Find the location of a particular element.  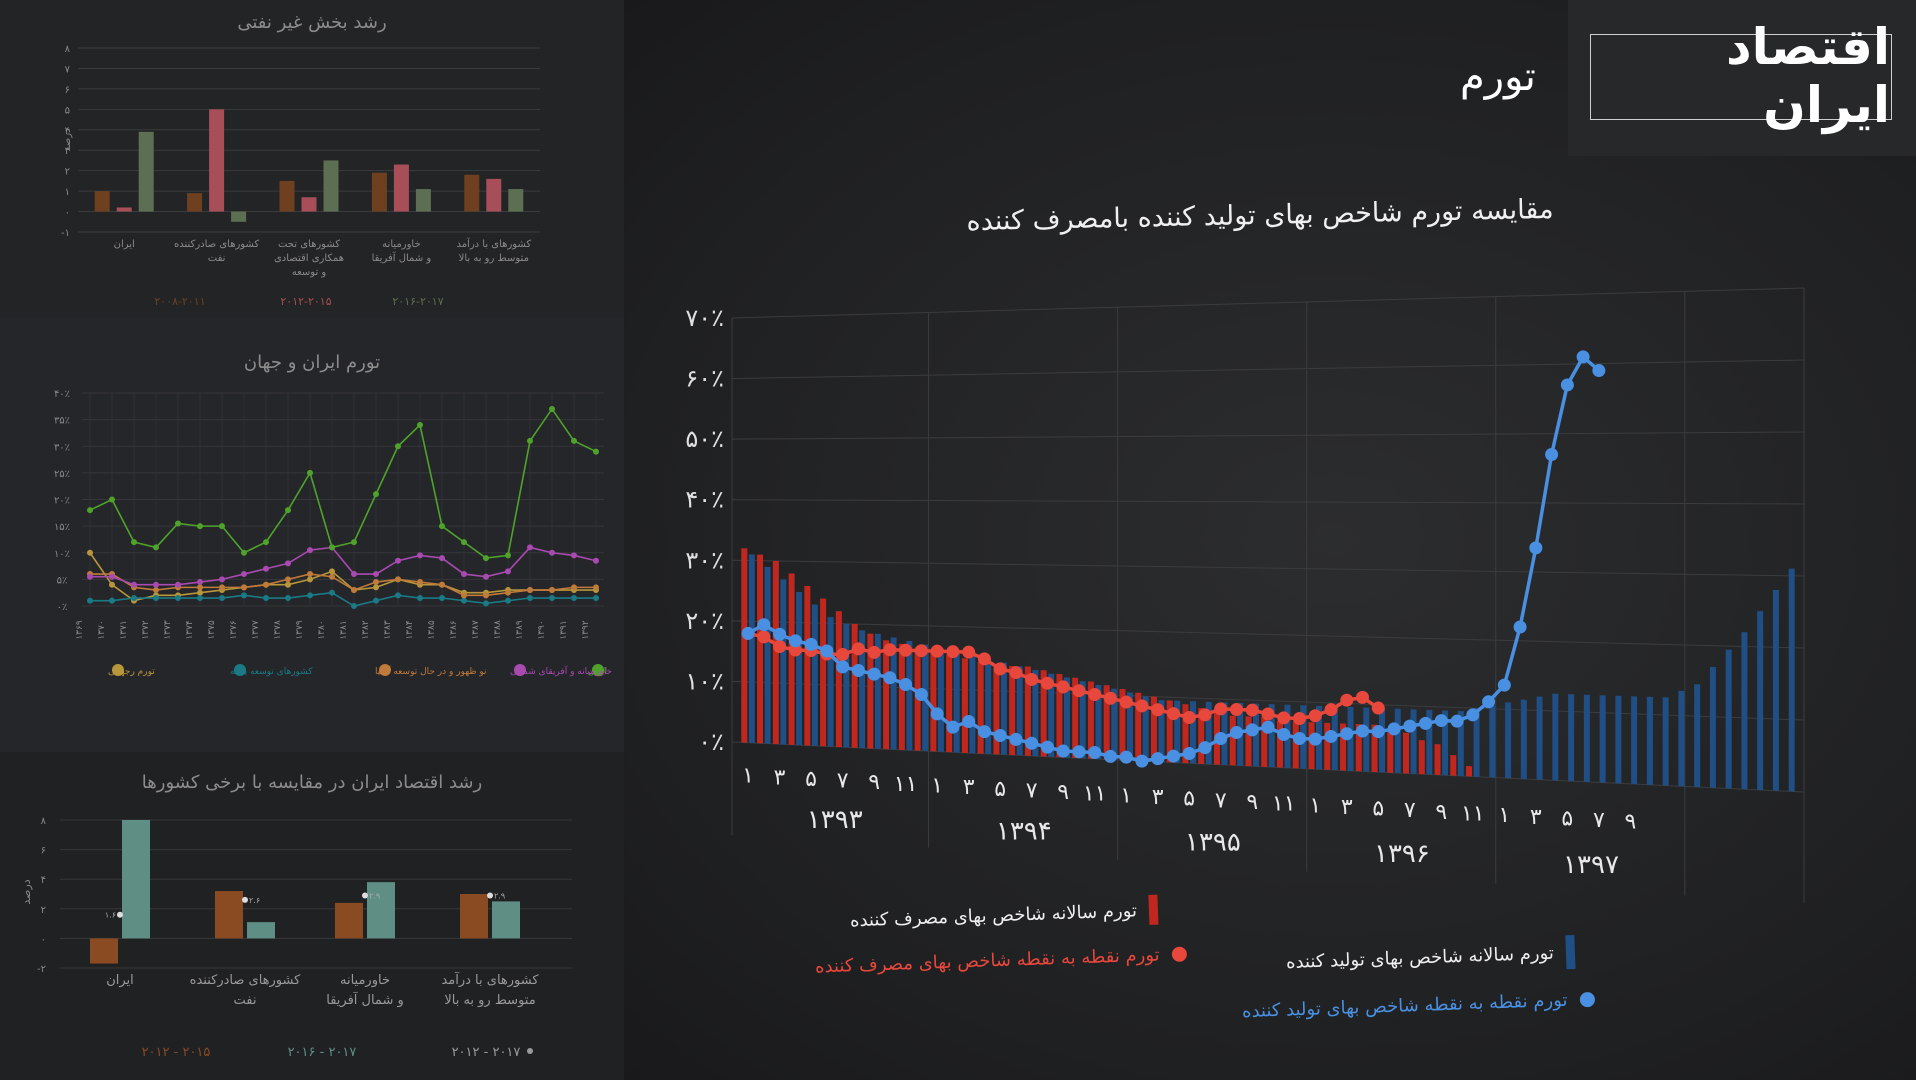

y-tick-label: ۱۵٪ is located at coordinates (62, 527).